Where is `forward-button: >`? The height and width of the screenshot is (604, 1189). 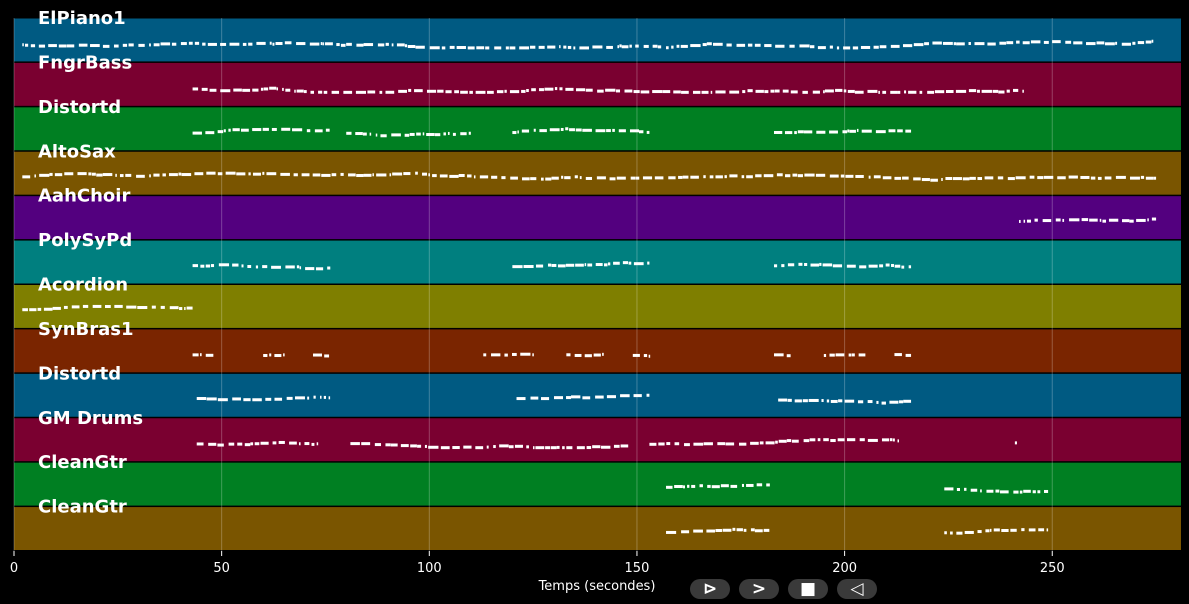
forward-button: > is located at coordinates (759, 589).